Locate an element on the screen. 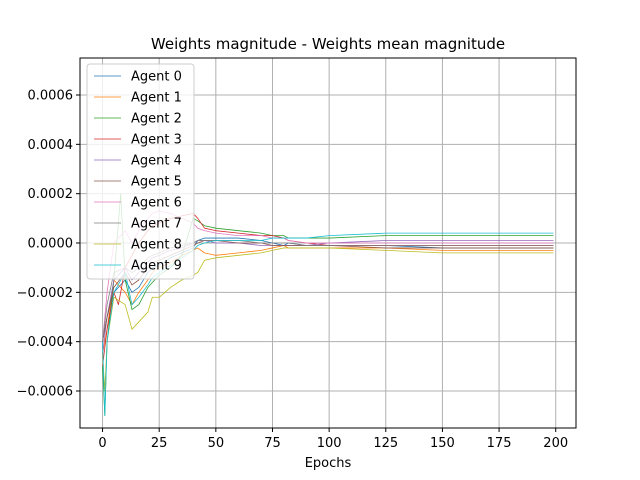 This screenshot has height=480, width=640. x-tick-label: 150 is located at coordinates (442, 443).